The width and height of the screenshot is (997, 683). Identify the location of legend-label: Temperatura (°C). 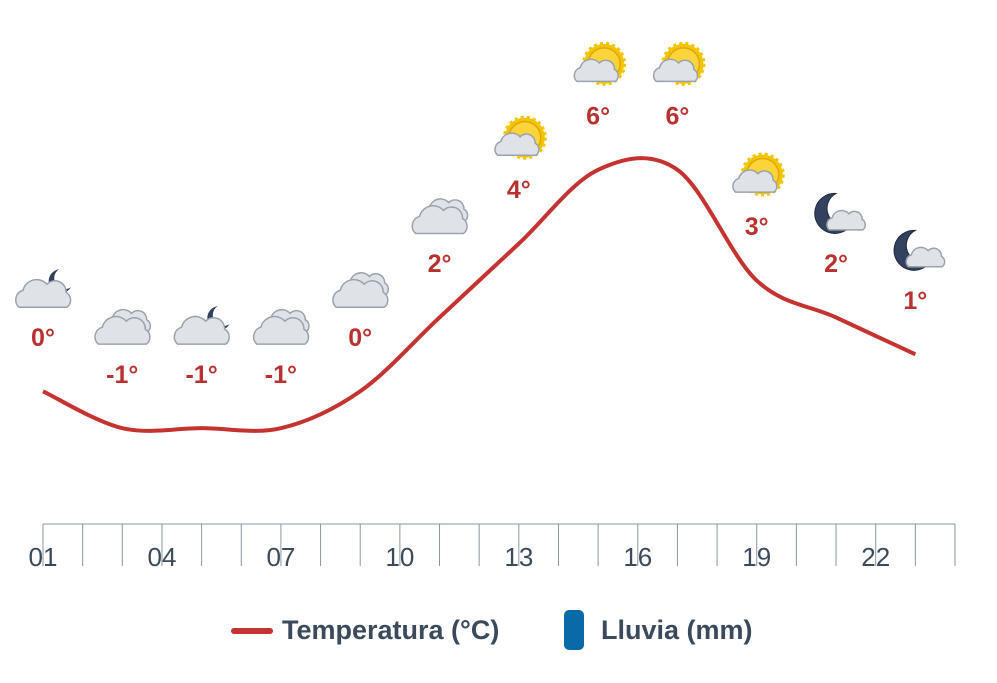
(390, 630).